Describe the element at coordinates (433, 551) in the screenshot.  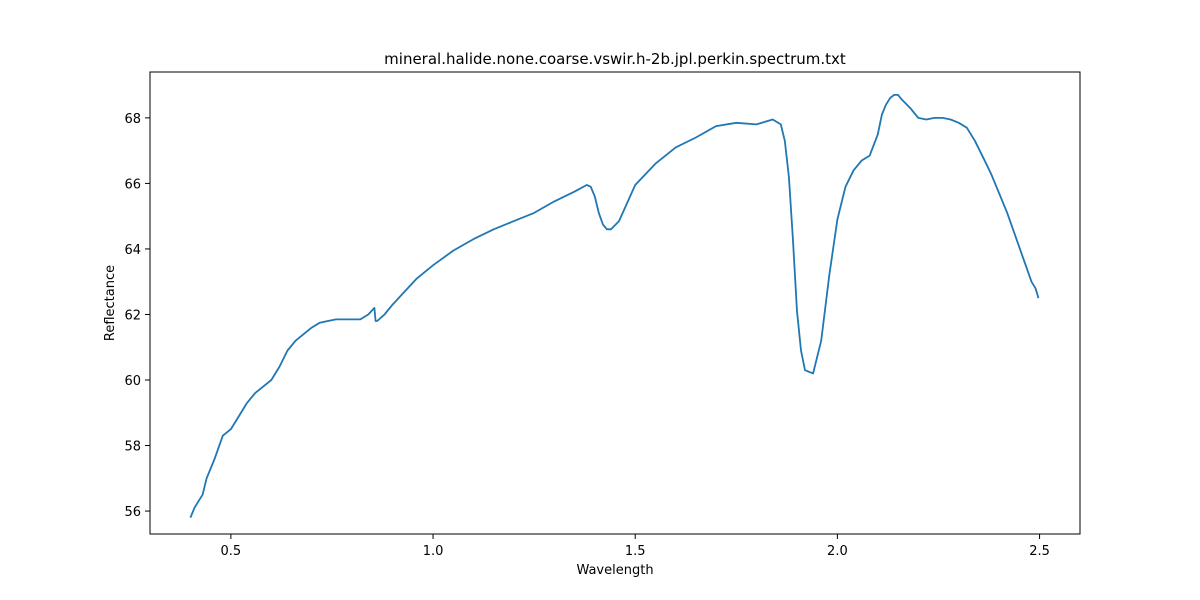
I see `x-tick-label: 1.0` at that location.